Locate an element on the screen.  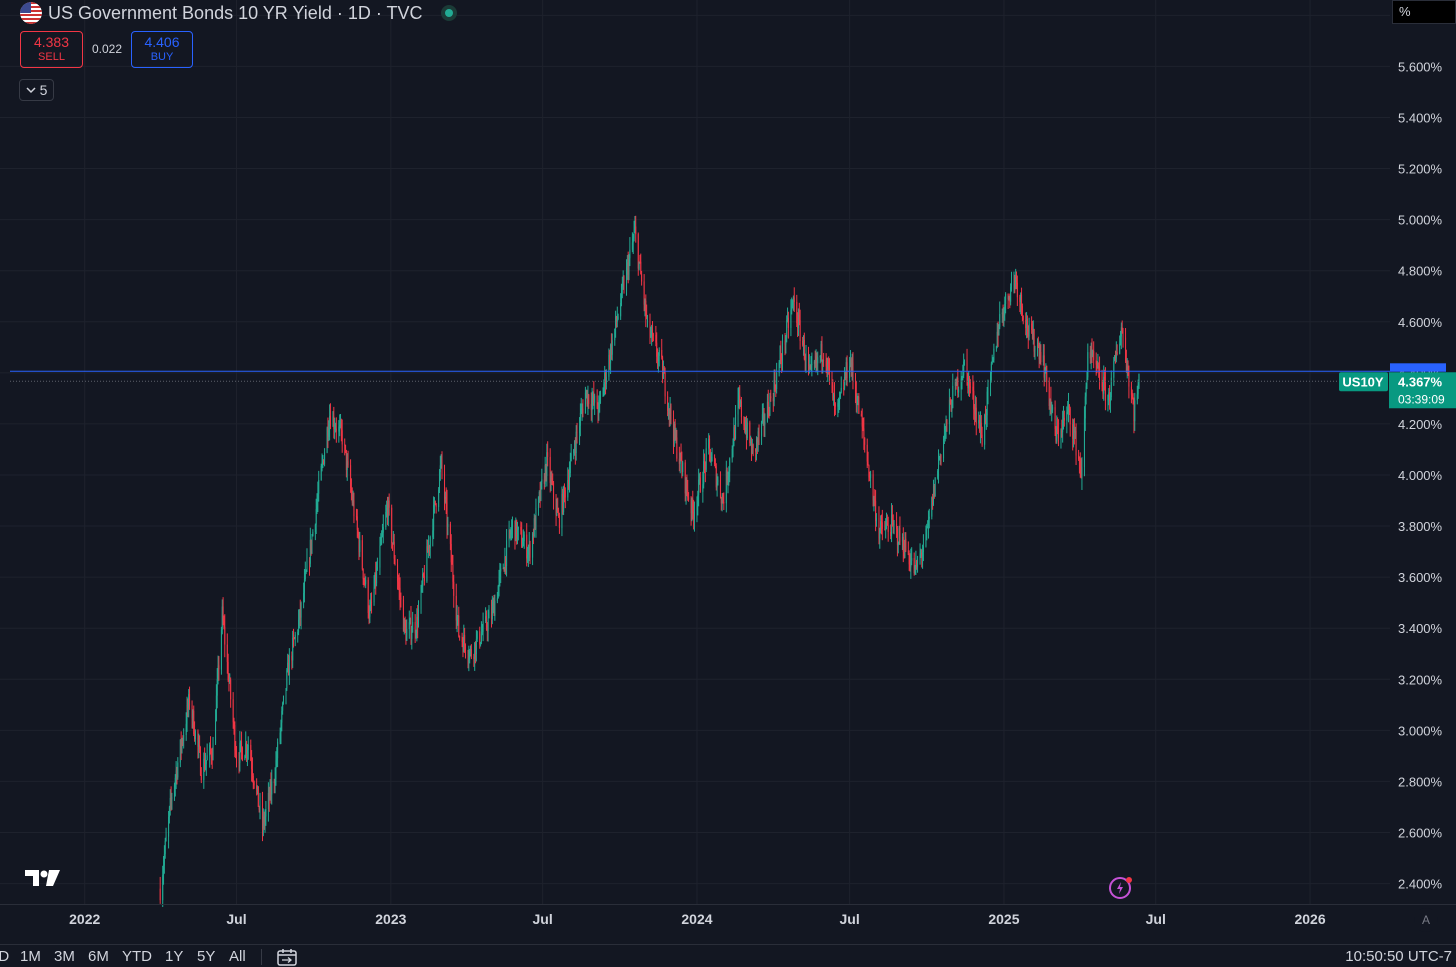
market-status-icon is located at coordinates (448, 13).